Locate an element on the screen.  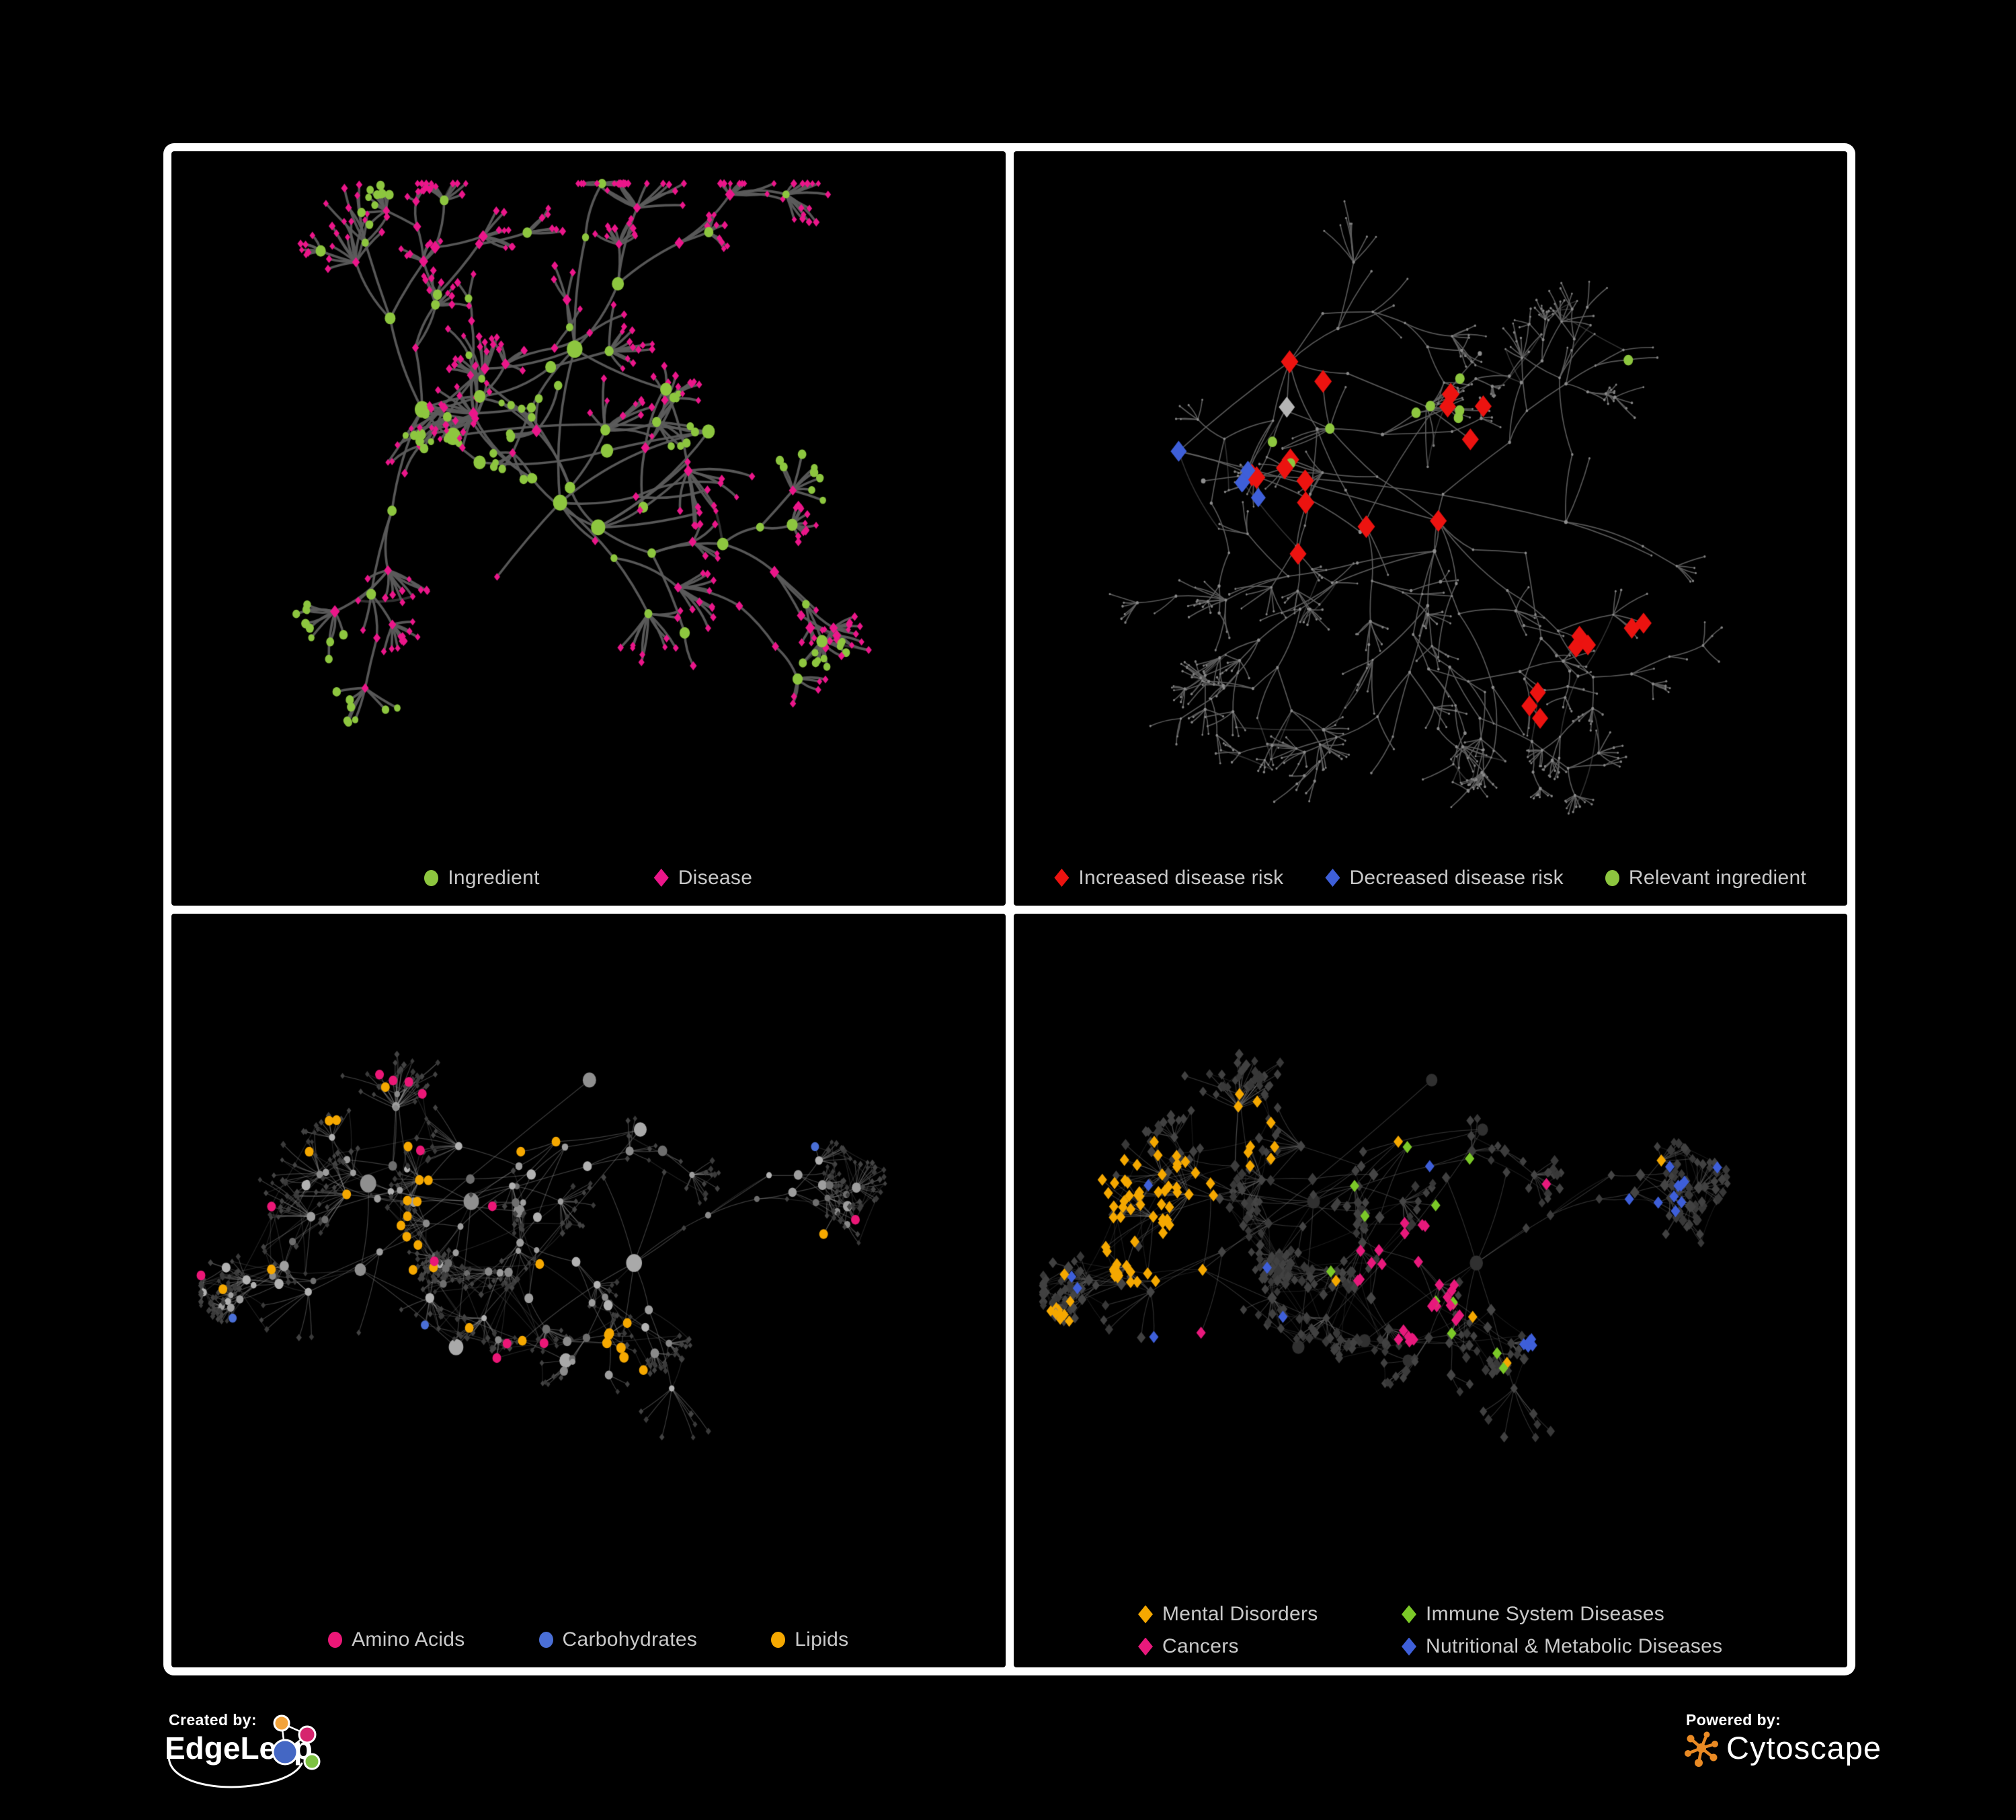
edgeleap-logo-icon is located at coordinates (244, 1751).